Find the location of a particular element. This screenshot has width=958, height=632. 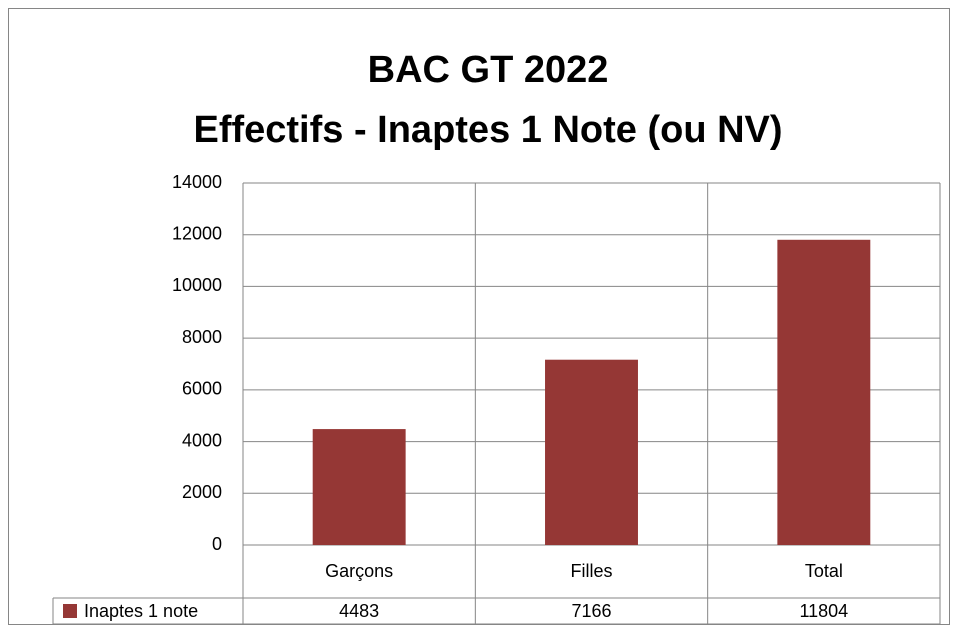

y-tick-label: 14000 is located at coordinates (197, 182).